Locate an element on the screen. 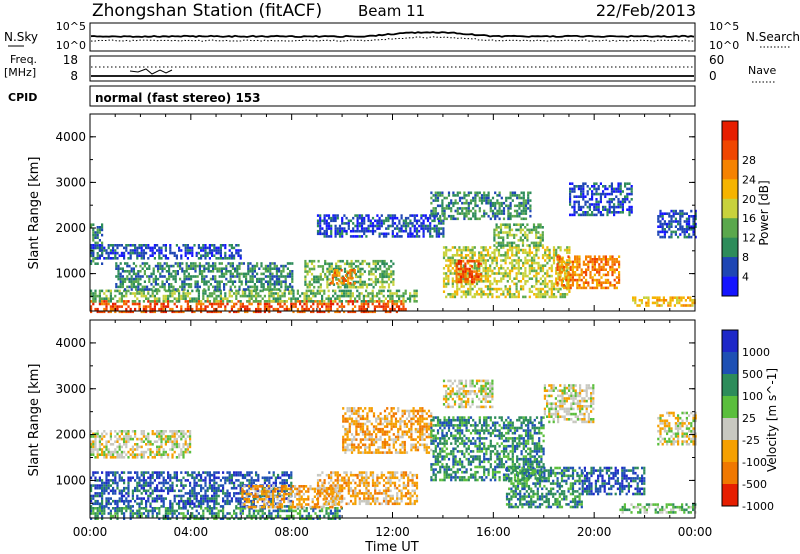 The image size is (800, 554). power-y-tick-label: 4000 is located at coordinates (70, 137).